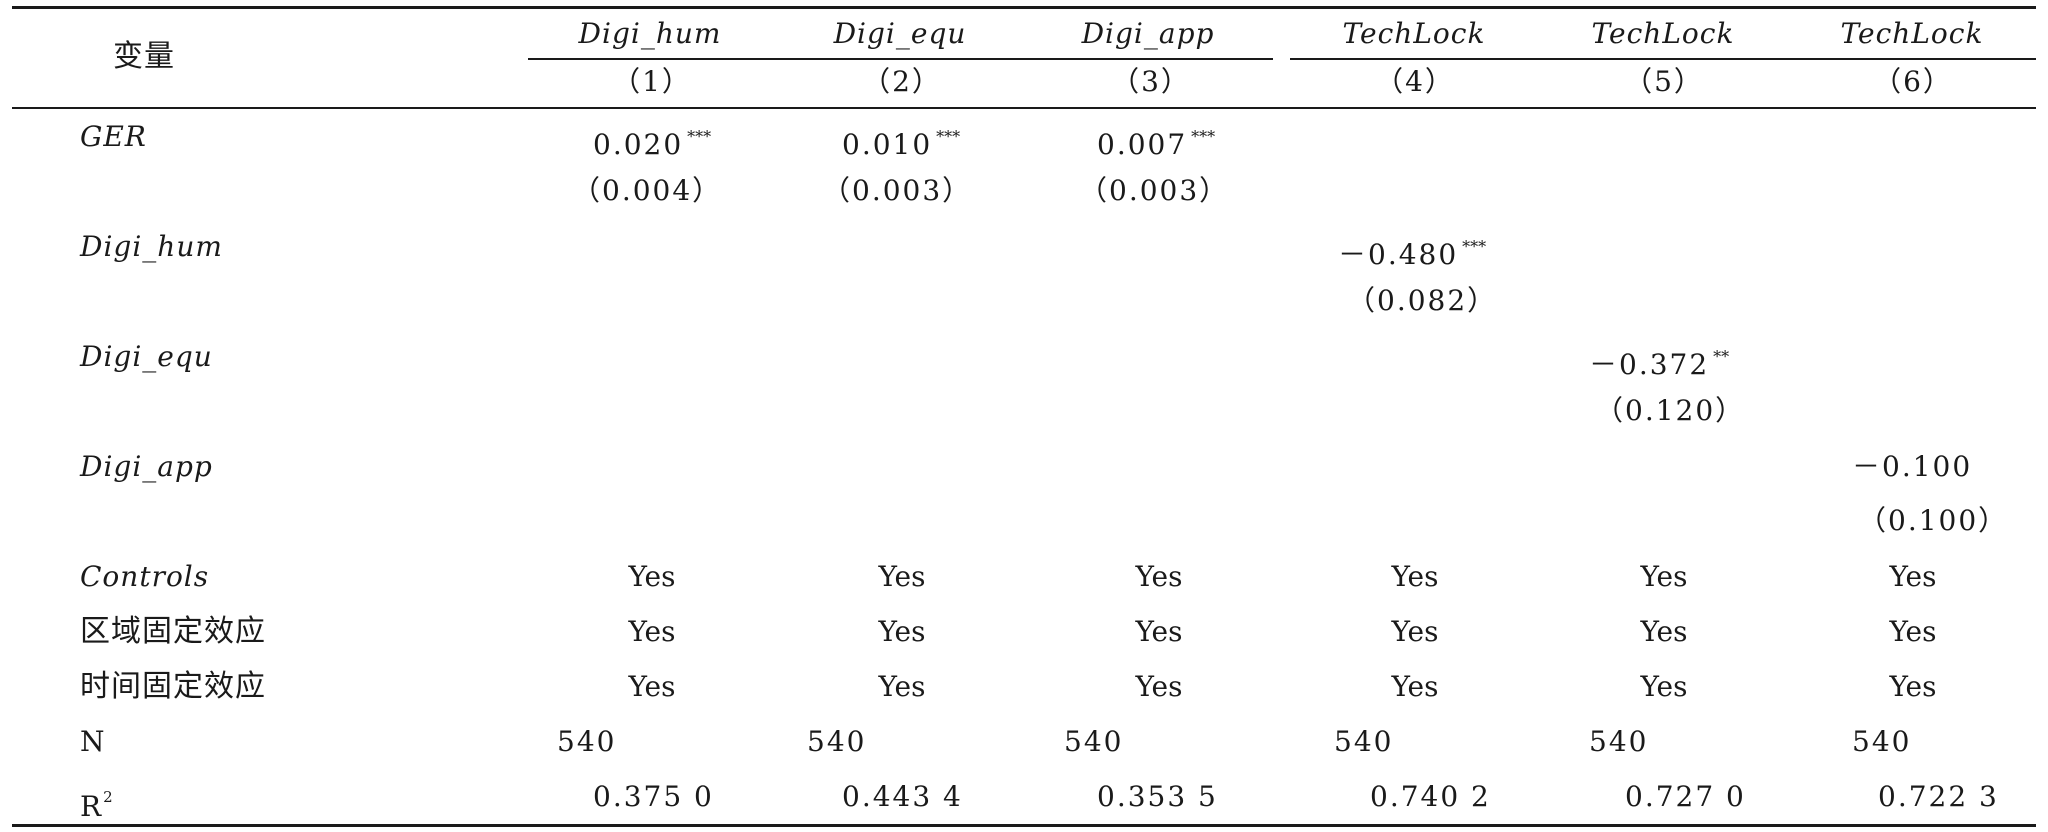 The width and height of the screenshot is (2048, 832). I want to click on dep-var-header: Digi_hum, so click(650, 33).